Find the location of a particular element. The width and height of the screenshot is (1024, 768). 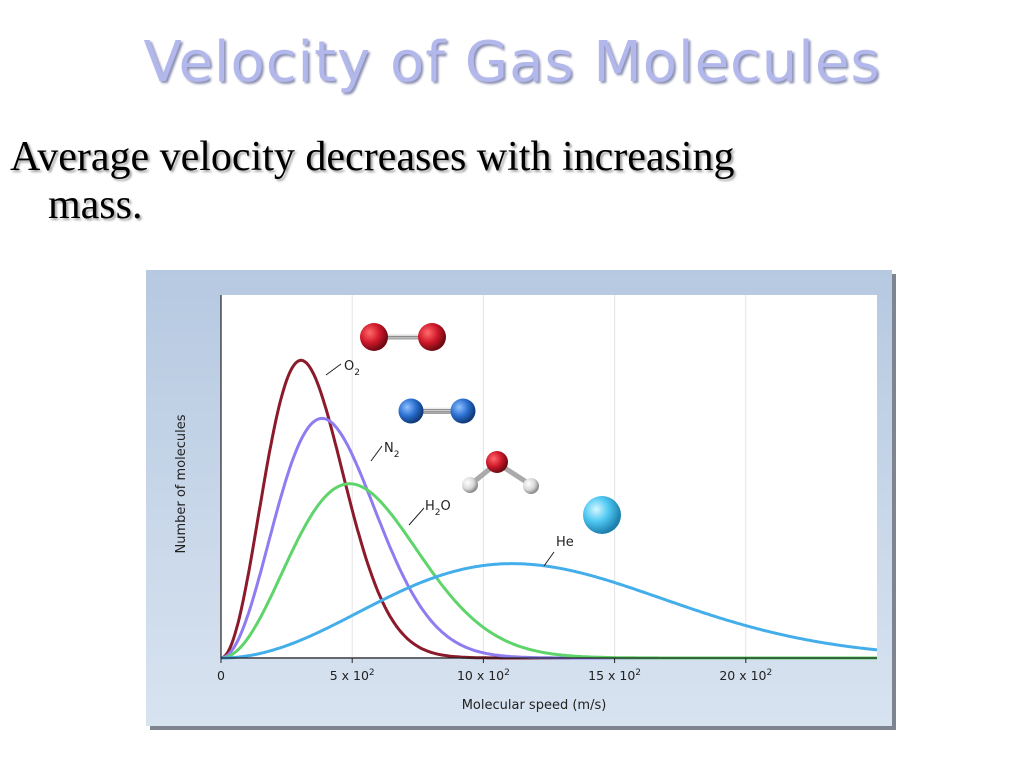

bullet-line-2: mass. is located at coordinates (95, 205).